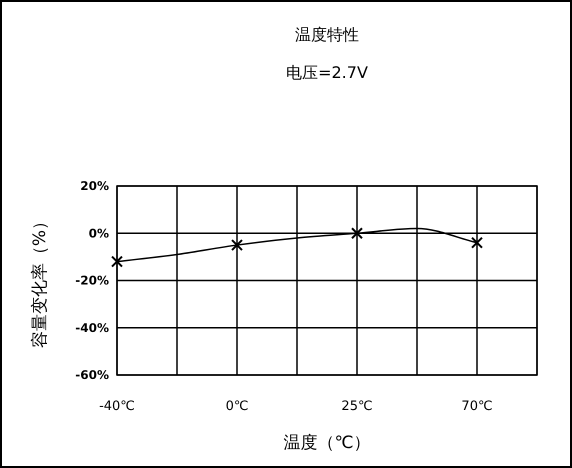 Image resolution: width=572 pixels, height=468 pixels. I want to click on y-axis-title: 容量变化率（%）, so click(40, 280).